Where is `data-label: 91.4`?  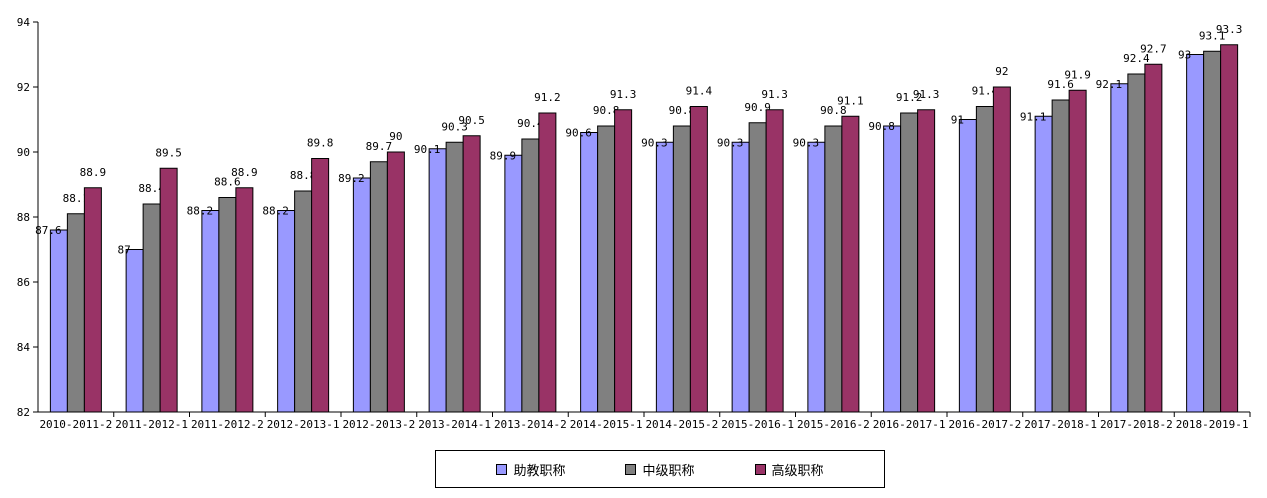
data-label: 91.4 is located at coordinates (985, 91).